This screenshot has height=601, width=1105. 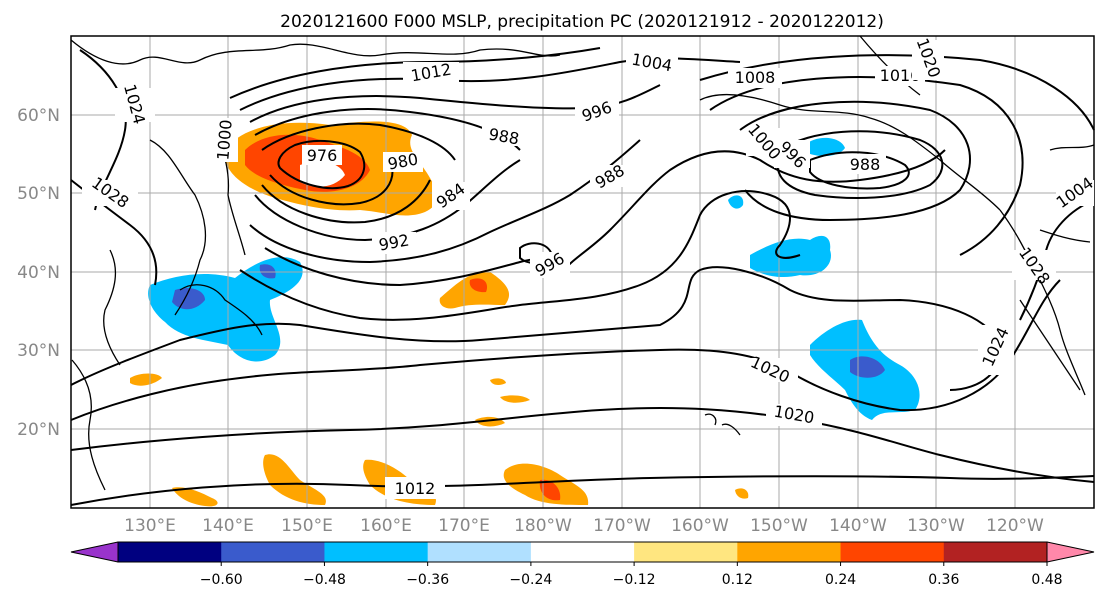 What do you see at coordinates (634, 580) in the screenshot?
I see `colorbar-tick-label: −0.12` at bounding box center [634, 580].